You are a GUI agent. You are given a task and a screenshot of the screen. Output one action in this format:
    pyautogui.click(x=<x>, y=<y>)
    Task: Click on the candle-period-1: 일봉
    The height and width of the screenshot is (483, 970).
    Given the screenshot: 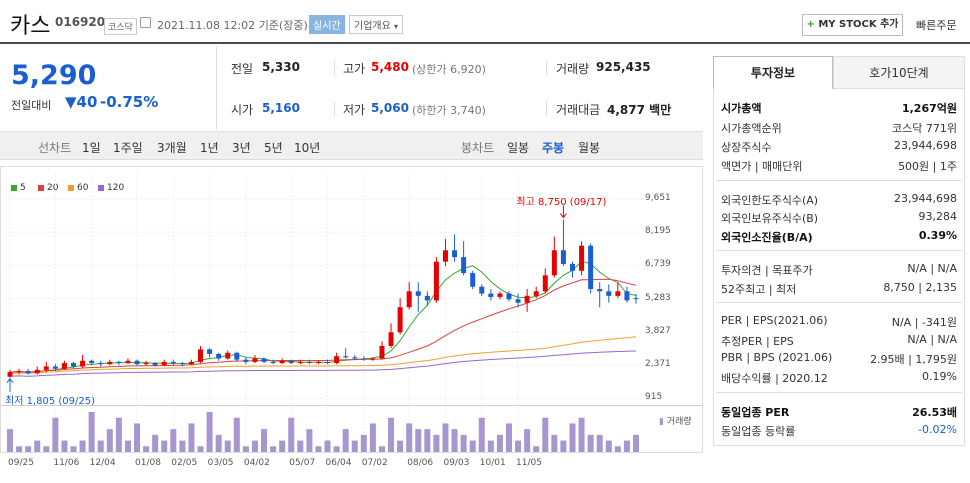 What is the action you would take?
    pyautogui.click(x=518, y=148)
    